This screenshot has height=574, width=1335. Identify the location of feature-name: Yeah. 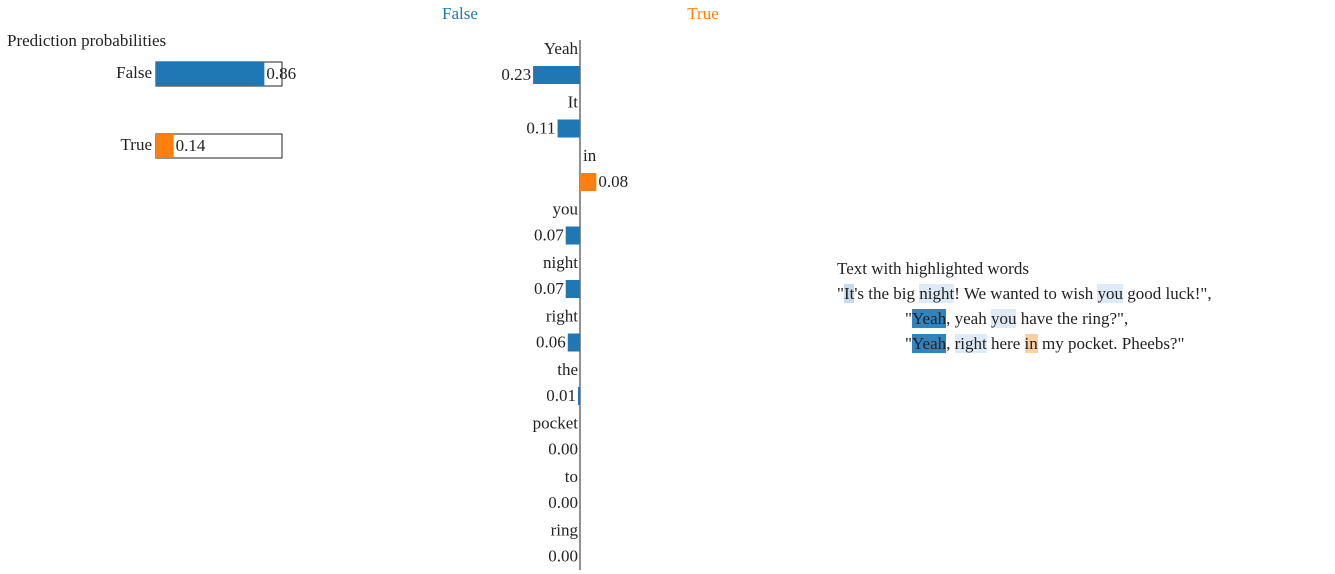
(561, 48).